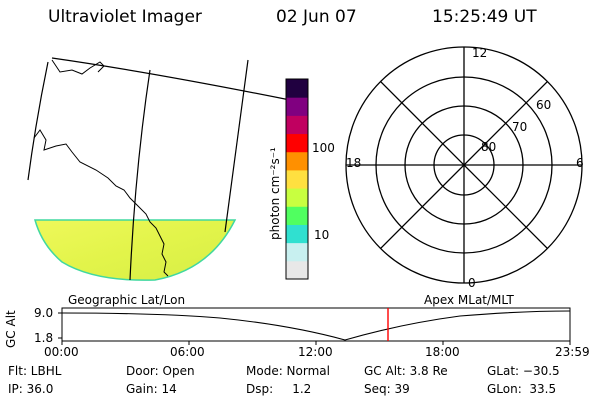 The image size is (600, 400). What do you see at coordinates (354, 163) in the screenshot?
I see `mlt-label-18: 18` at bounding box center [354, 163].